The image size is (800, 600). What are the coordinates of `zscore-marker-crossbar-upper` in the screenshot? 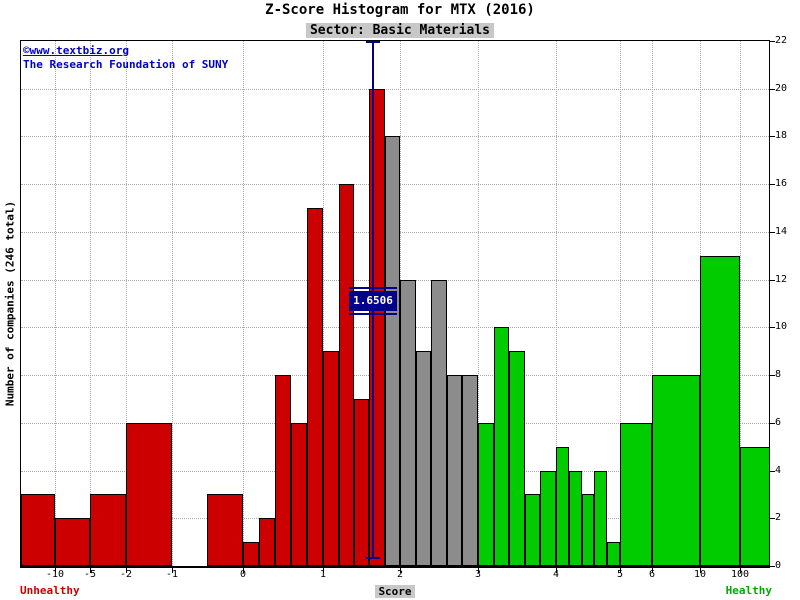 It's located at (373, 288).